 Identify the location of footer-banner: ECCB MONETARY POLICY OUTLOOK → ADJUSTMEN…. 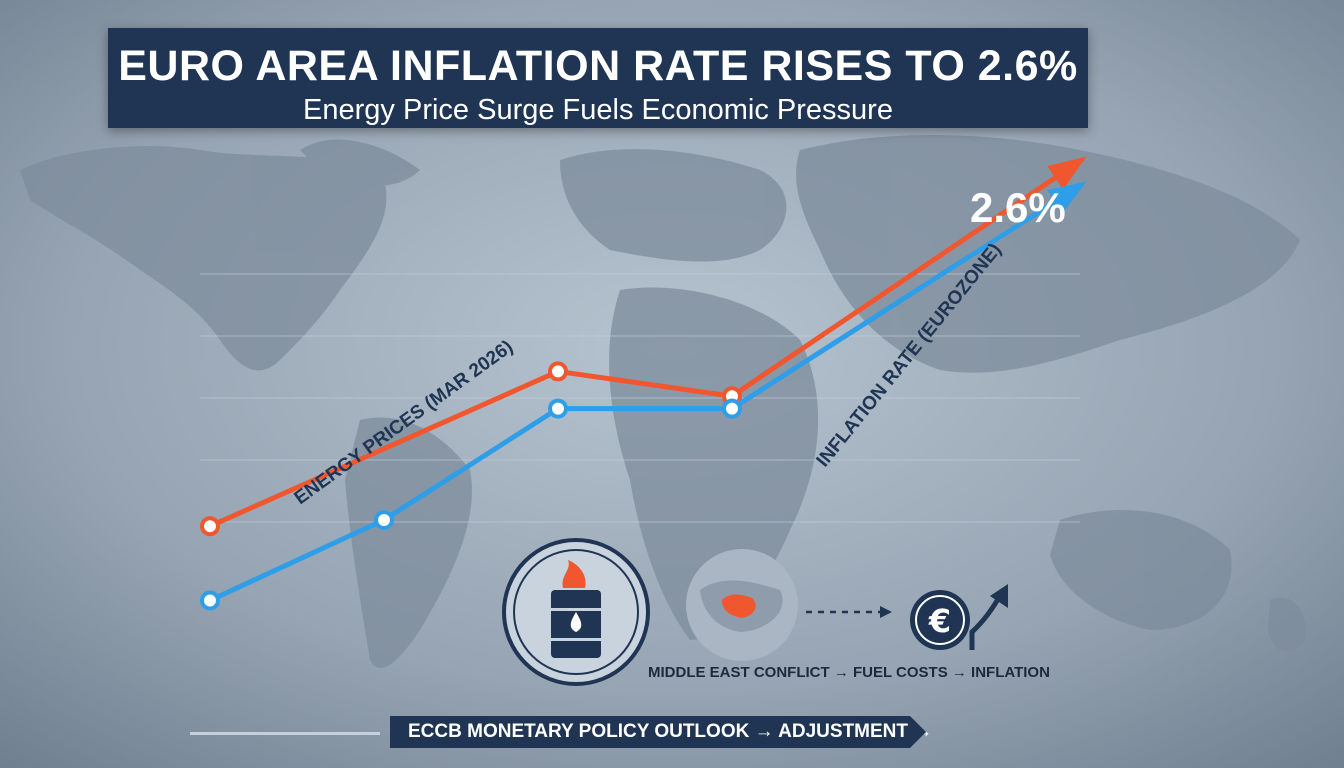
(661, 732).